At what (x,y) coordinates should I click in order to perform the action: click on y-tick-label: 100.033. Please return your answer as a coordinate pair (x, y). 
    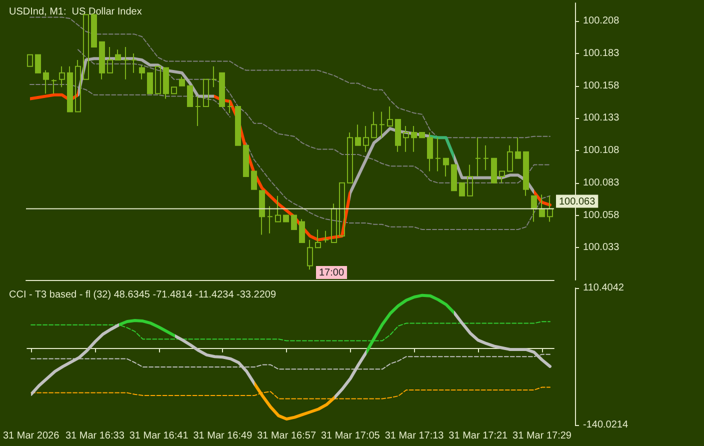
    Looking at the image, I should click on (601, 248).